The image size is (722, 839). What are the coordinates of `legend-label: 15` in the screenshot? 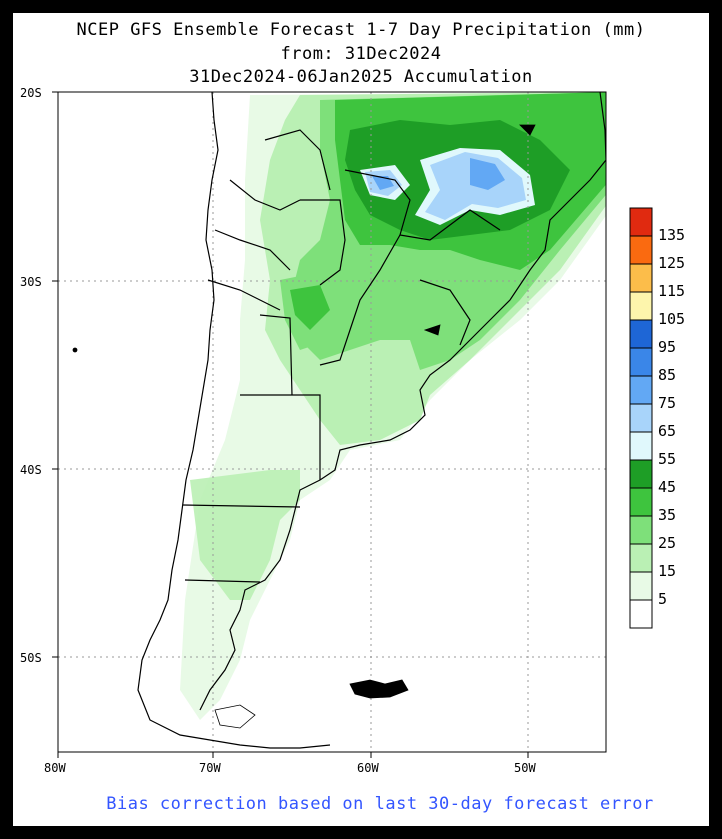 It's located at (667, 571).